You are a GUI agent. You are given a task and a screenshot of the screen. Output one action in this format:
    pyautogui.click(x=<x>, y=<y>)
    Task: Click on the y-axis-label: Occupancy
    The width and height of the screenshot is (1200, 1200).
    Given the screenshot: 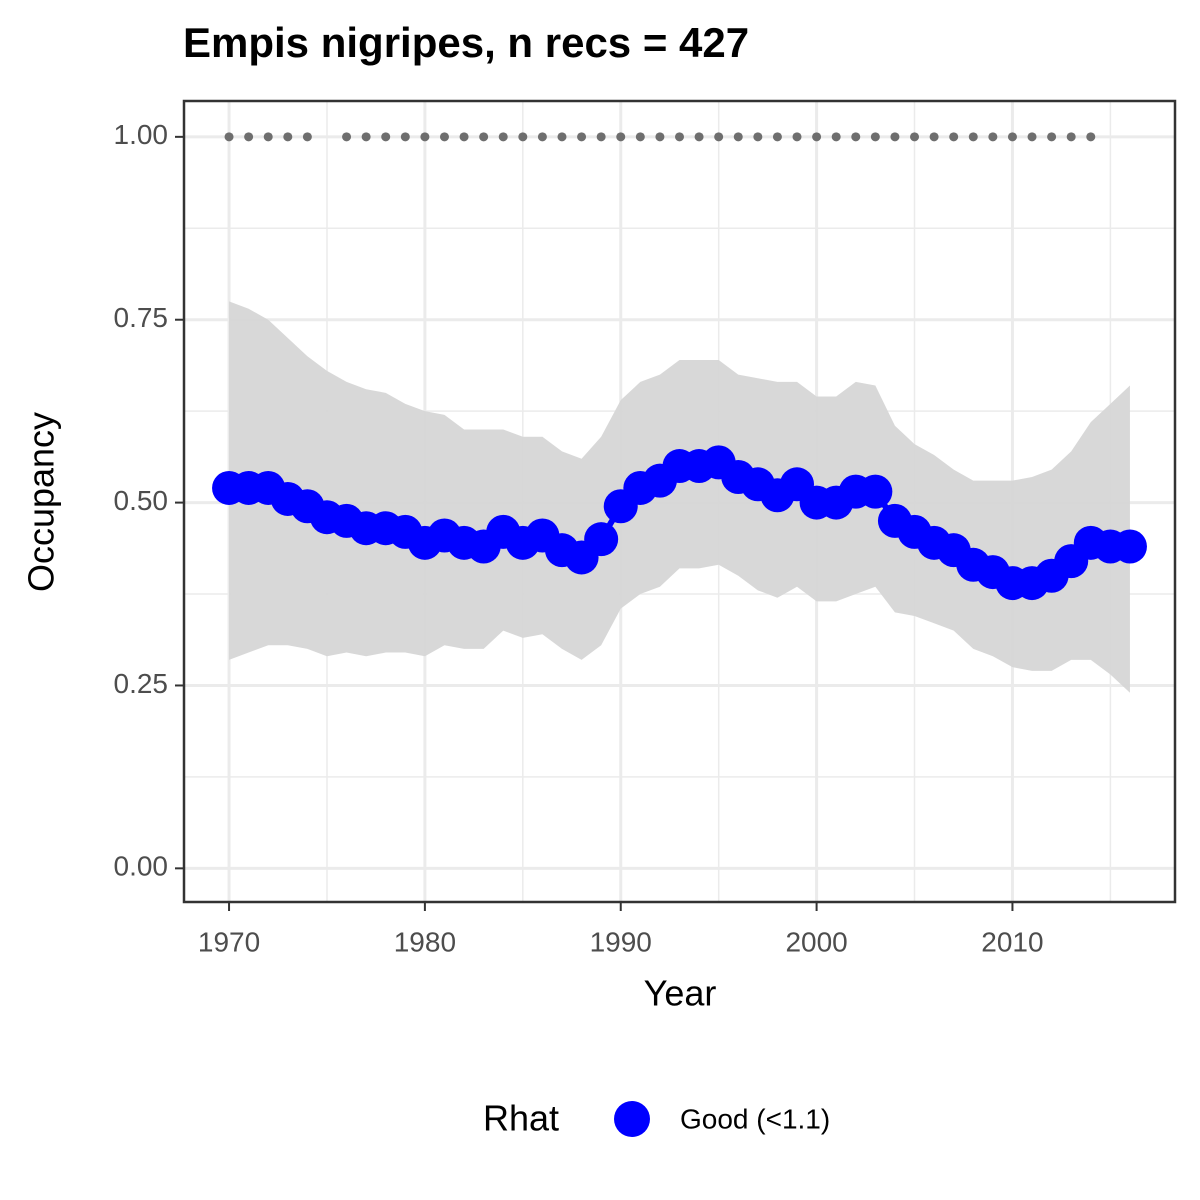 What is the action you would take?
    pyautogui.click(x=41, y=502)
    